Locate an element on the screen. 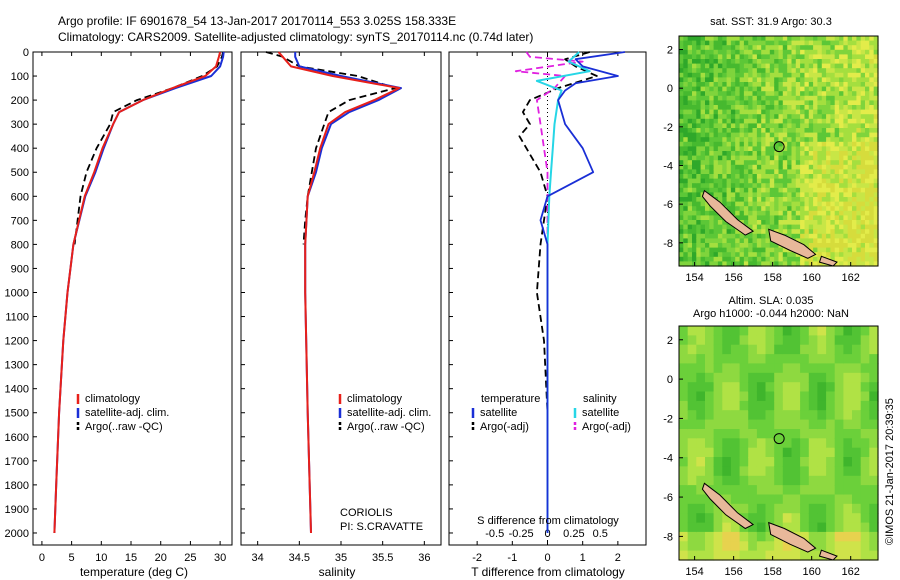 This screenshot has height=580, width=900. y-tick-label: 2000 is located at coordinates (17, 534).